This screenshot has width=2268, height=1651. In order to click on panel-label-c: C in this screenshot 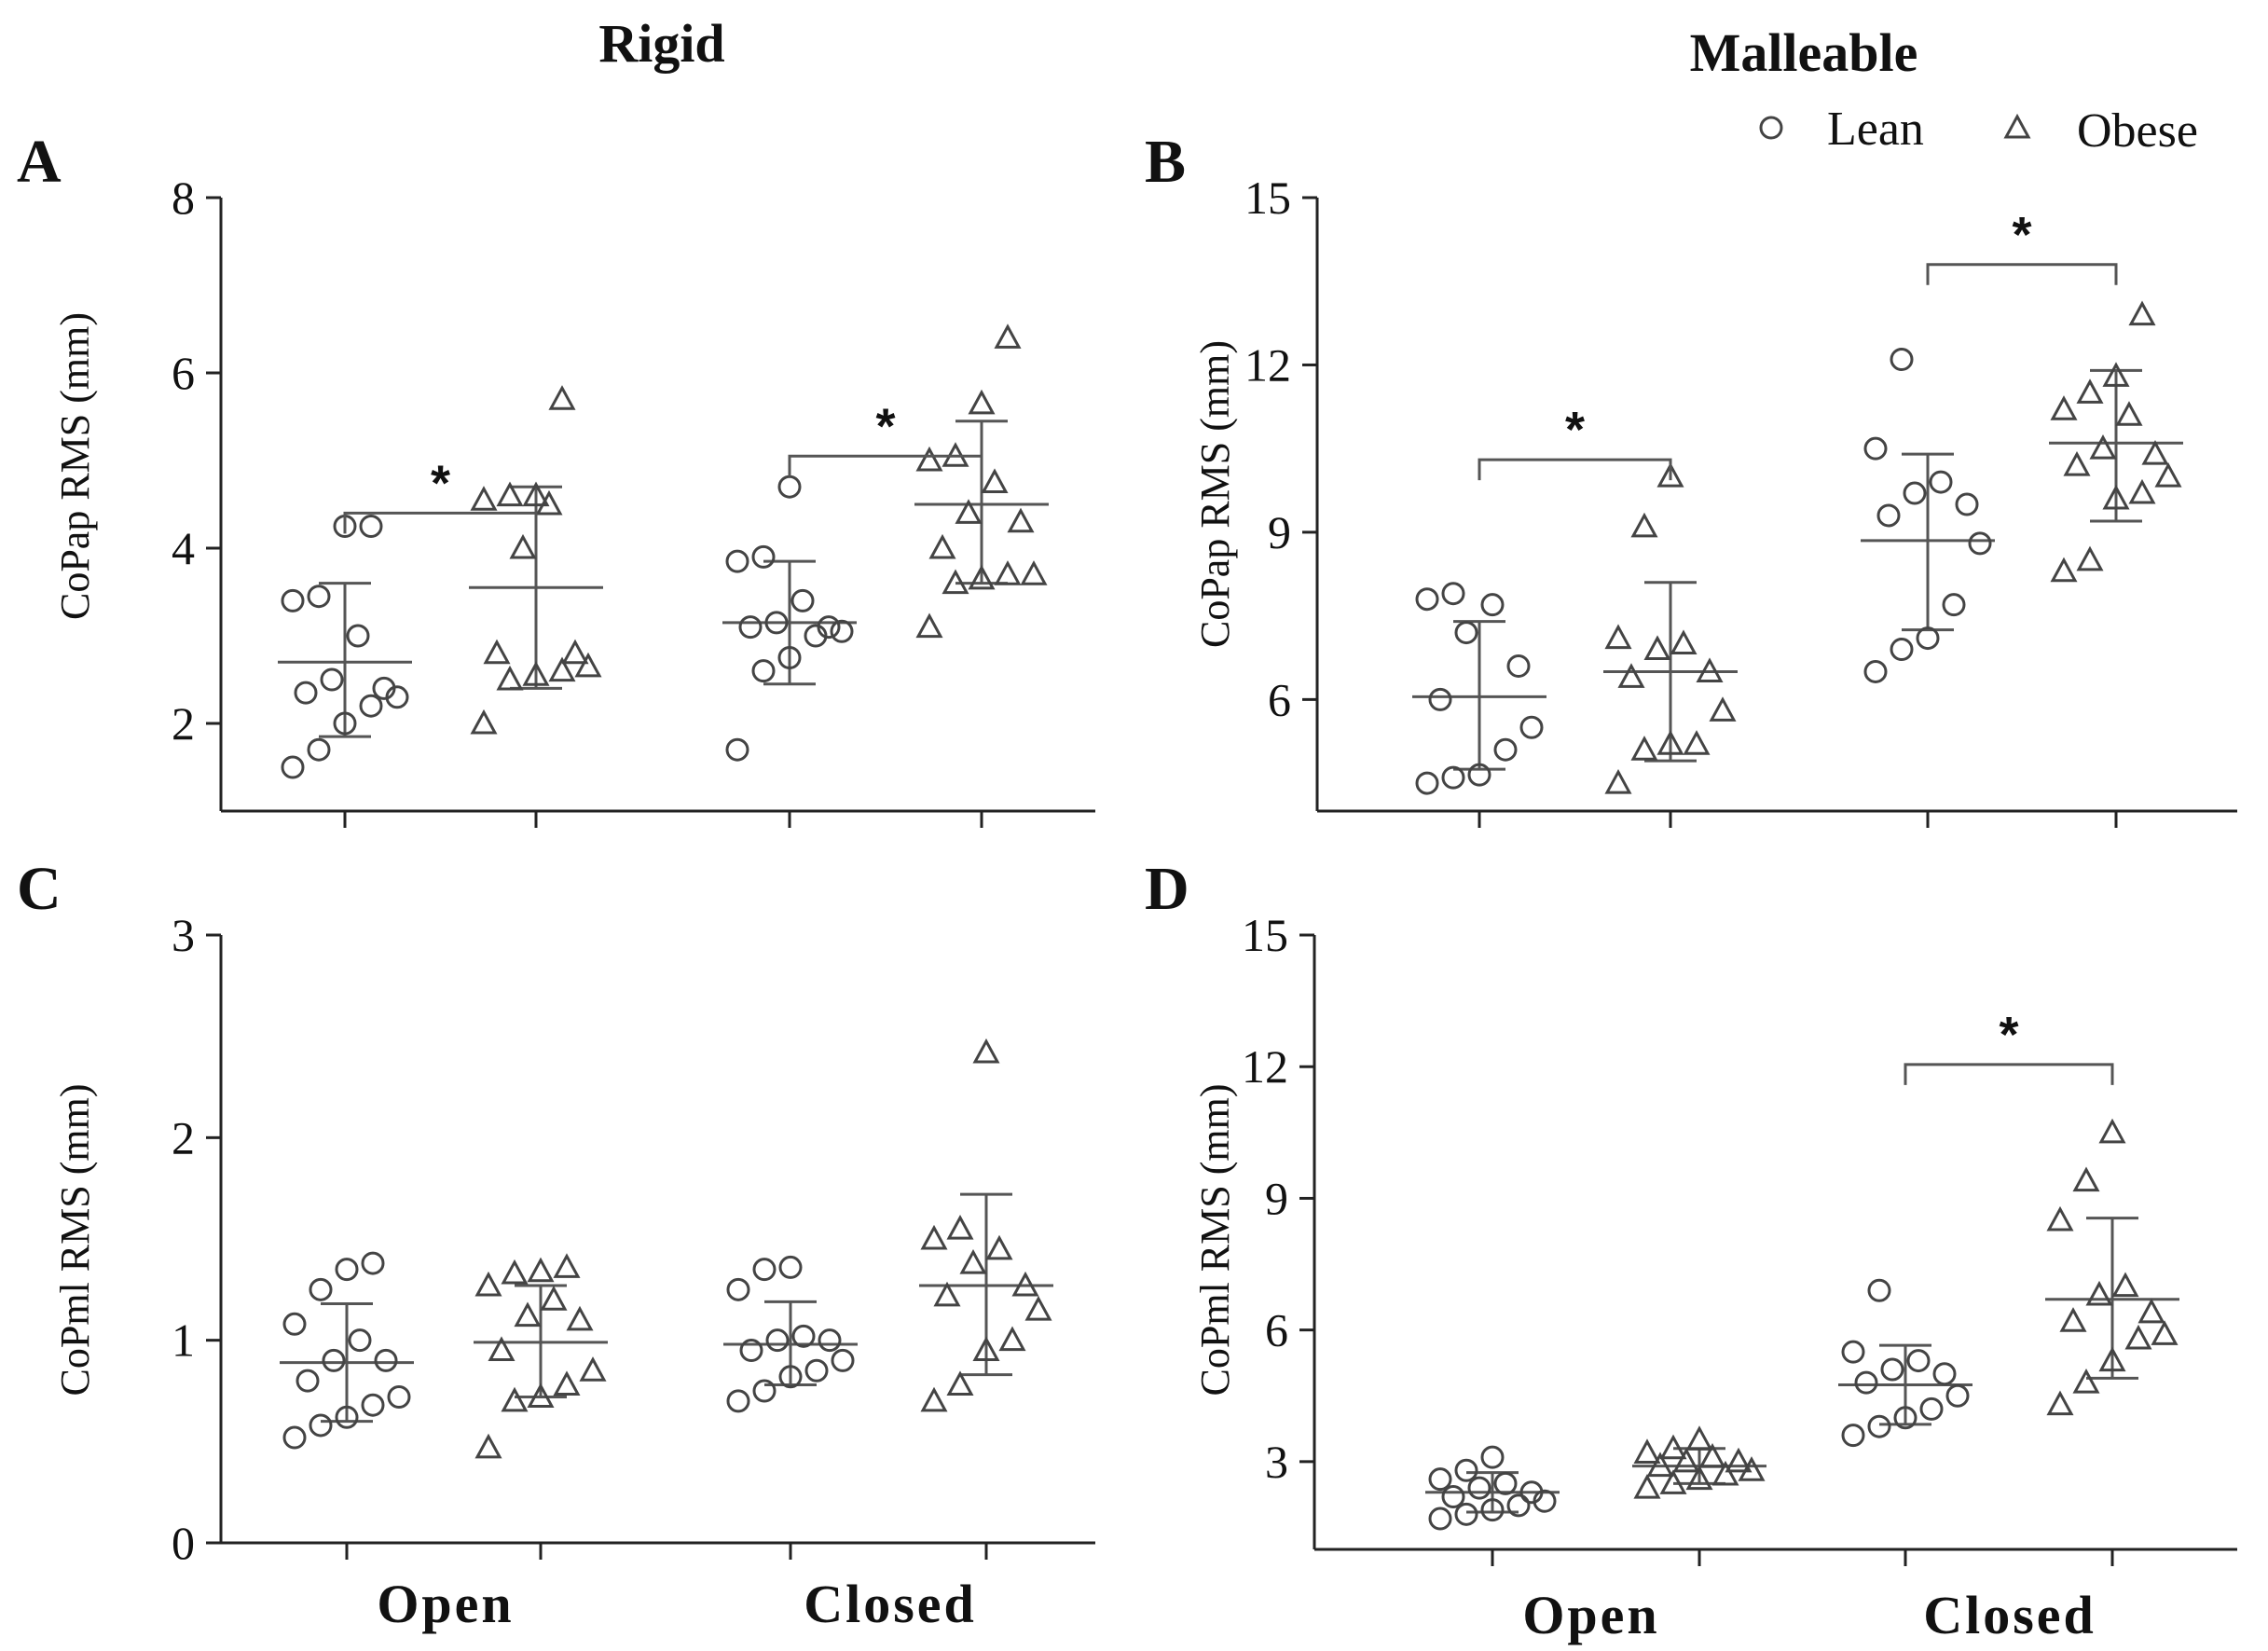, I will do `click(40, 889)`.